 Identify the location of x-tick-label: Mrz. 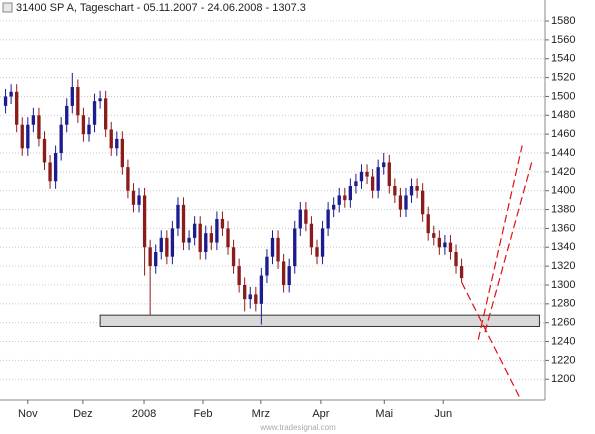
(261, 414).